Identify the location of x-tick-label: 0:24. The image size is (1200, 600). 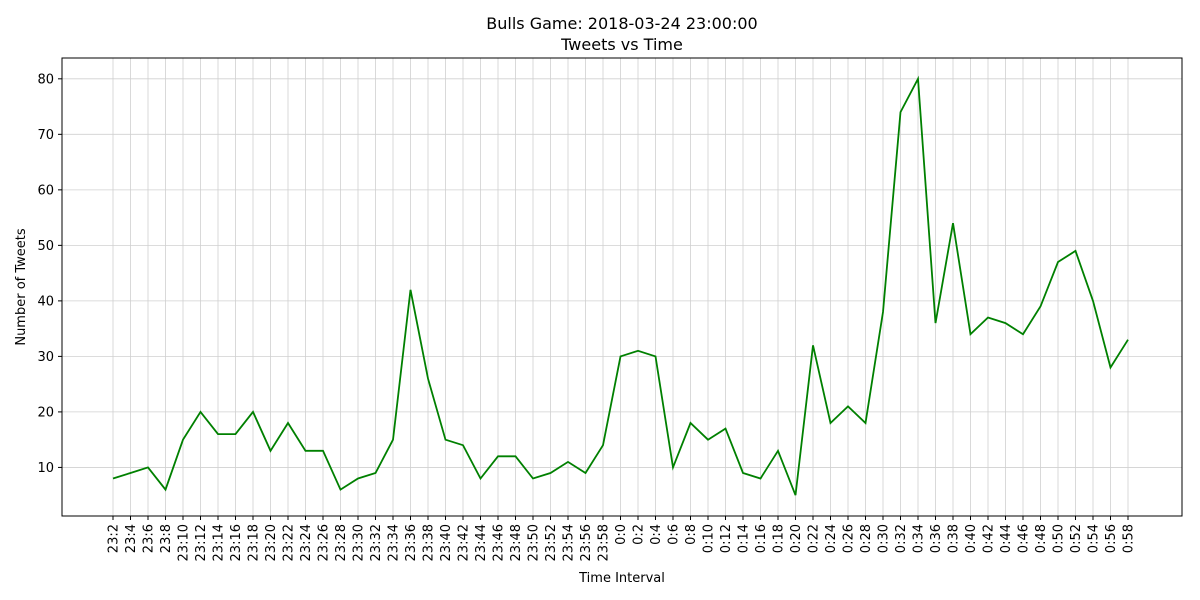
(831, 538).